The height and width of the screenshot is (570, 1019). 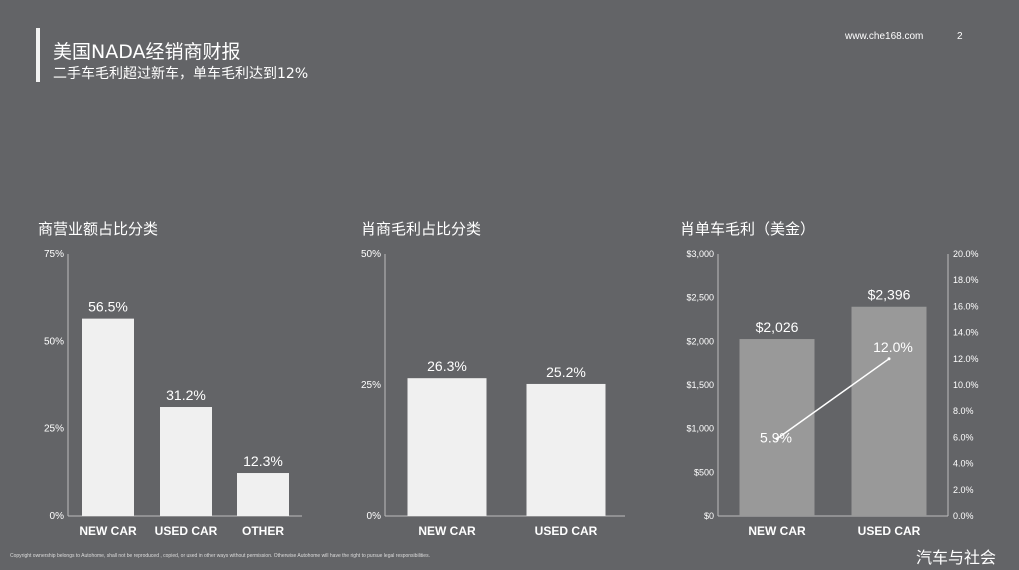 What do you see at coordinates (704, 472) in the screenshot?
I see `y-tick-label: $500` at bounding box center [704, 472].